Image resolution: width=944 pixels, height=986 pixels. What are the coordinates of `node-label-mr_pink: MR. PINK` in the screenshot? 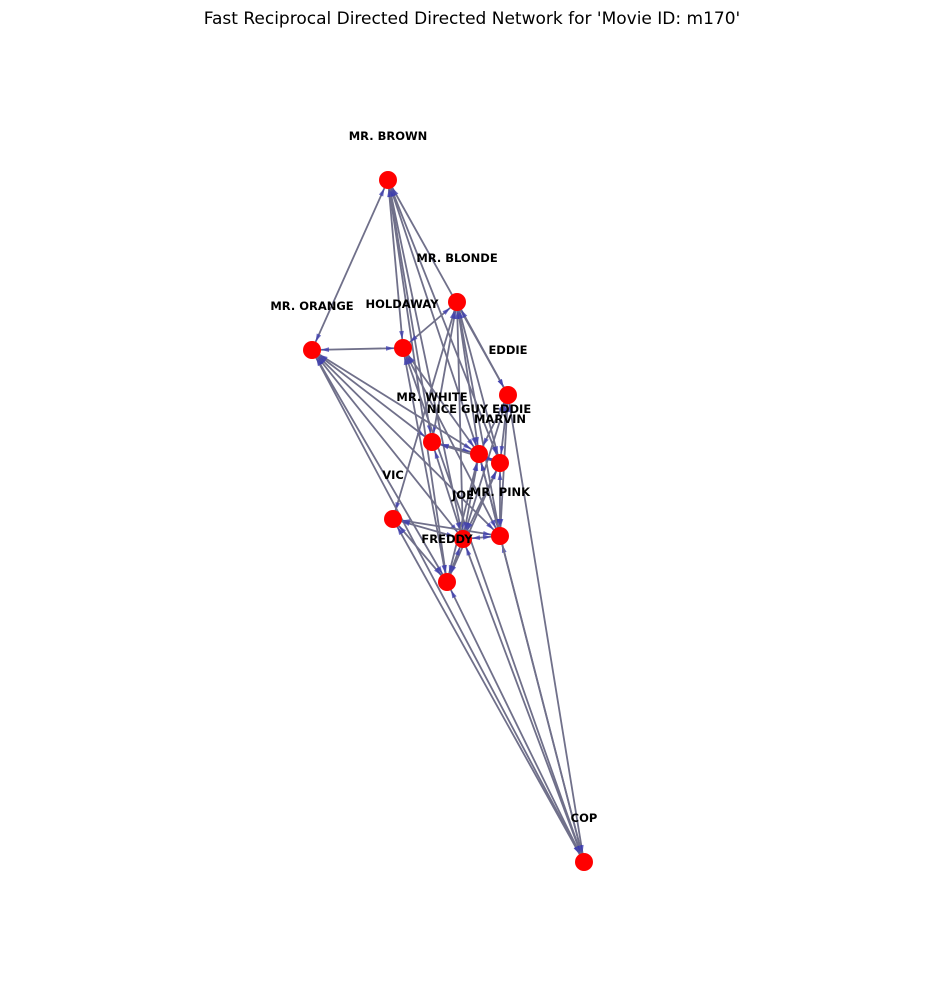 It's located at (500, 492).